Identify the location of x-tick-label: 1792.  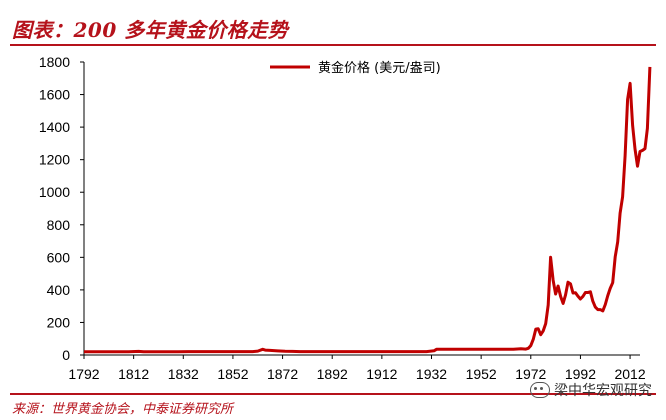
(83, 374).